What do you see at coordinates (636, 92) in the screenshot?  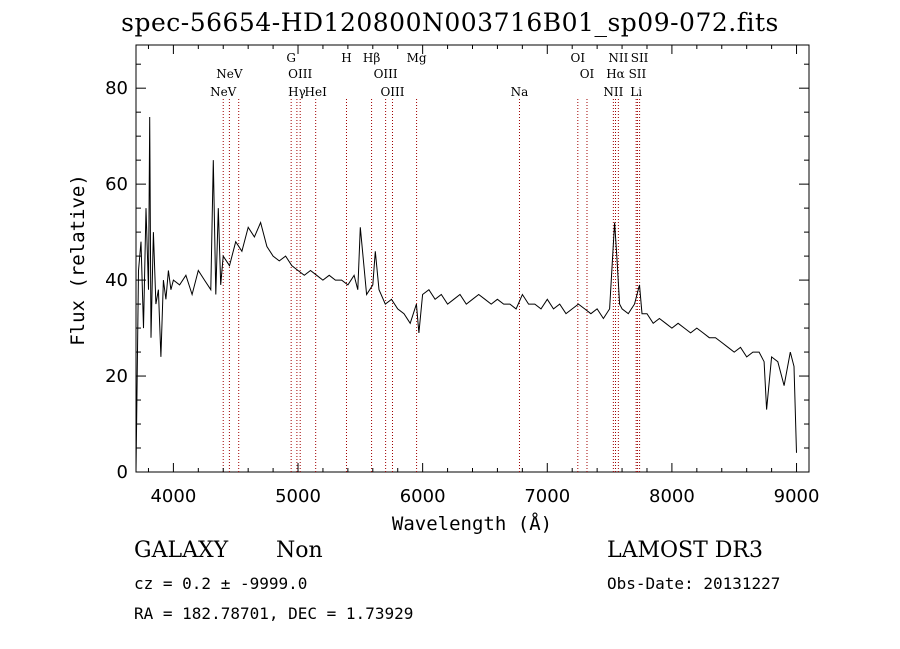 I see `line-label: Li` at bounding box center [636, 92].